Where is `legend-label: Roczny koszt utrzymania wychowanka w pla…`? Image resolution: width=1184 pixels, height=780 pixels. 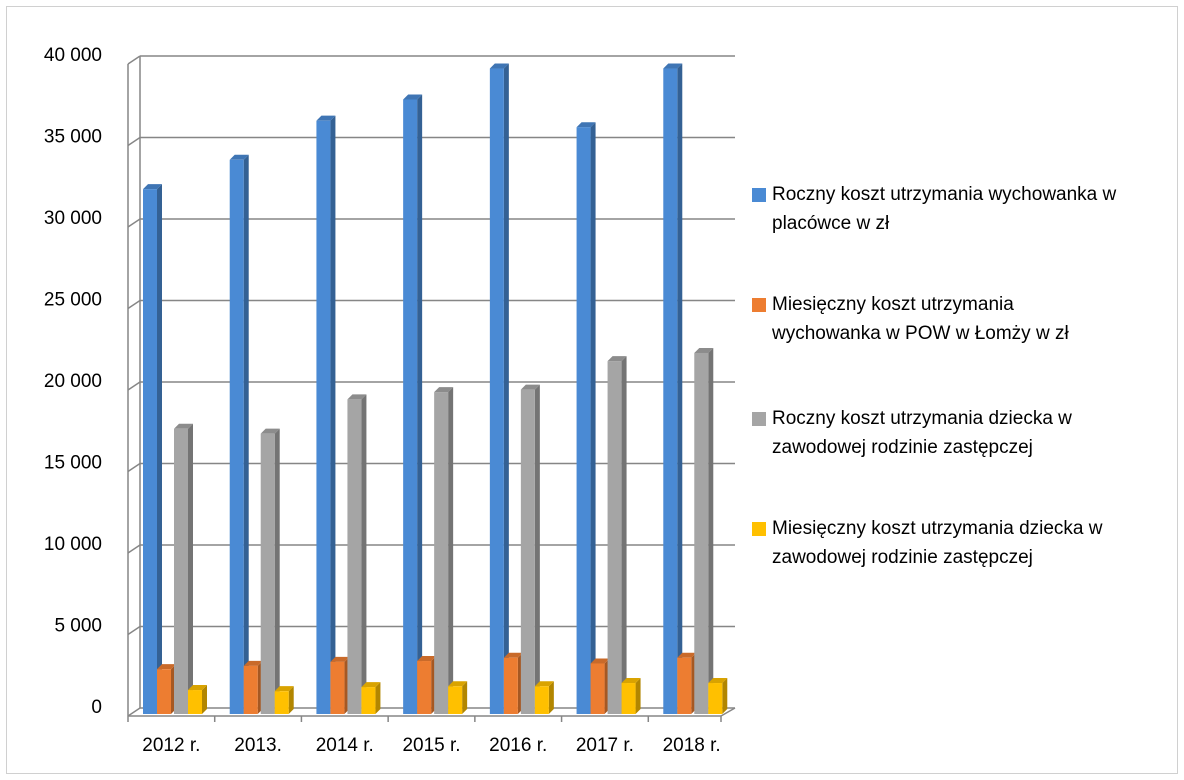
legend-label: Roczny koszt utrzymania wychowanka w pla… is located at coordinates (944, 209).